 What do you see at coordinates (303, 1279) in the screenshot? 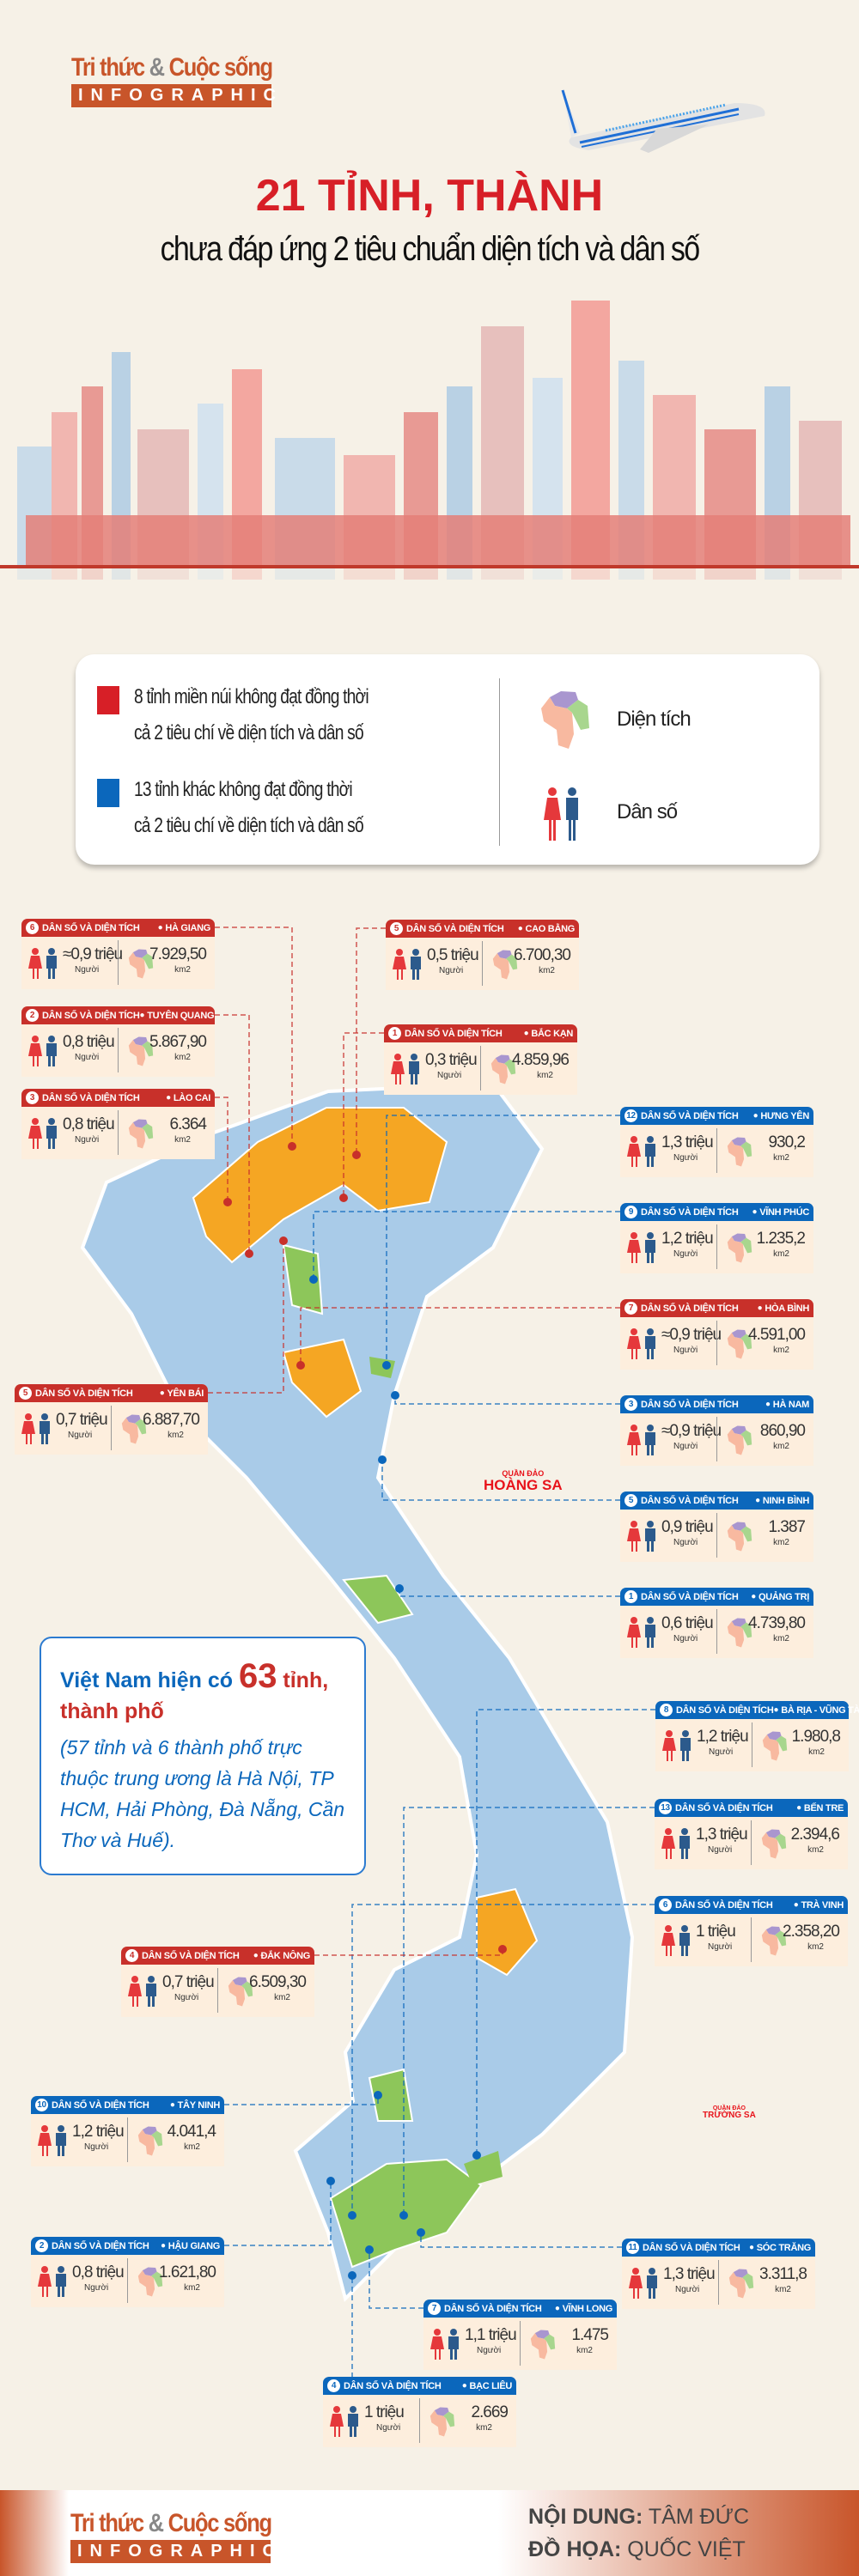
I see `province-green-vinhphuc` at bounding box center [303, 1279].